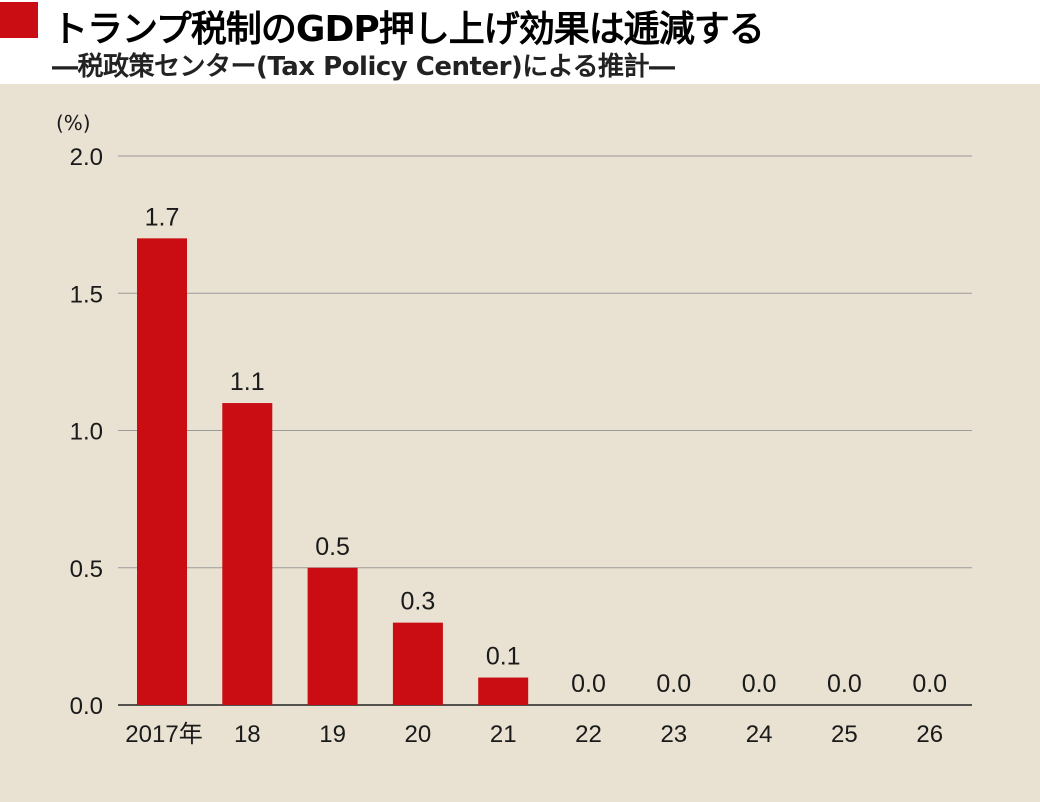 This screenshot has height=802, width=1040. Describe the element at coordinates (247, 734) in the screenshot. I see `x-tick-label: 18` at that location.